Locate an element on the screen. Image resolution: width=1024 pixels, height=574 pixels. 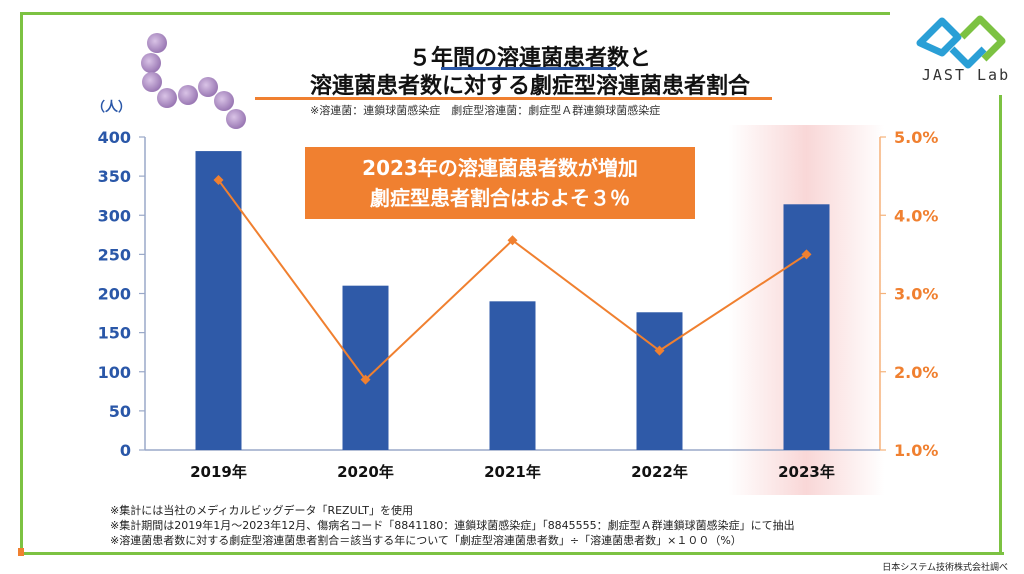
definition-note: ※溶連菌：連鎖球菌感染症 劇症型溶連菌：劇症型Ａ群連鎖球菌感染症 is located at coordinates (485, 110).